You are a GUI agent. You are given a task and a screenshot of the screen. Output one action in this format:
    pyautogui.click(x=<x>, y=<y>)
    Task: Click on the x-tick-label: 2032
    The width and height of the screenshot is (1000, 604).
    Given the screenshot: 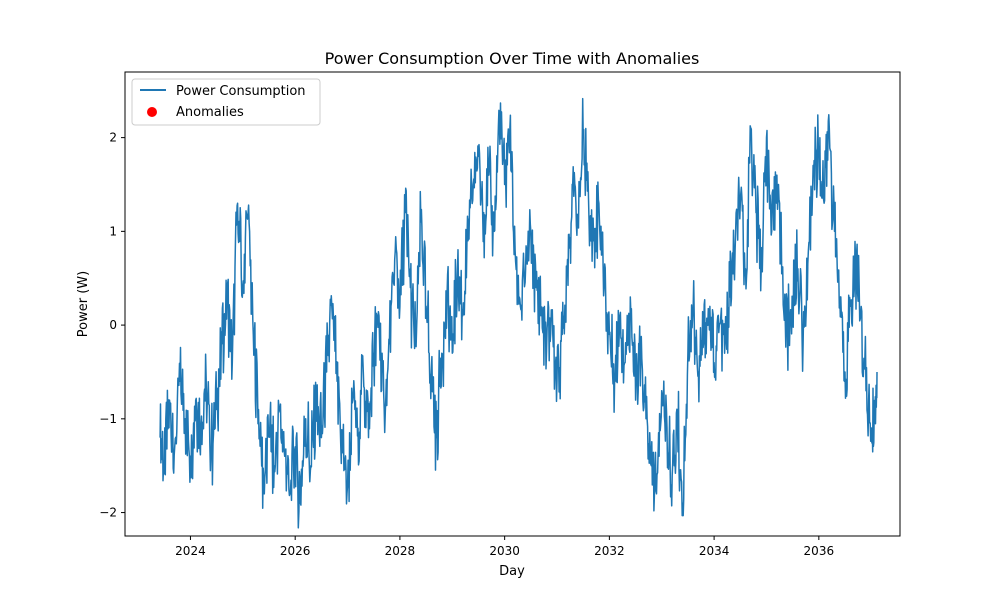 What is the action you would take?
    pyautogui.click(x=609, y=551)
    